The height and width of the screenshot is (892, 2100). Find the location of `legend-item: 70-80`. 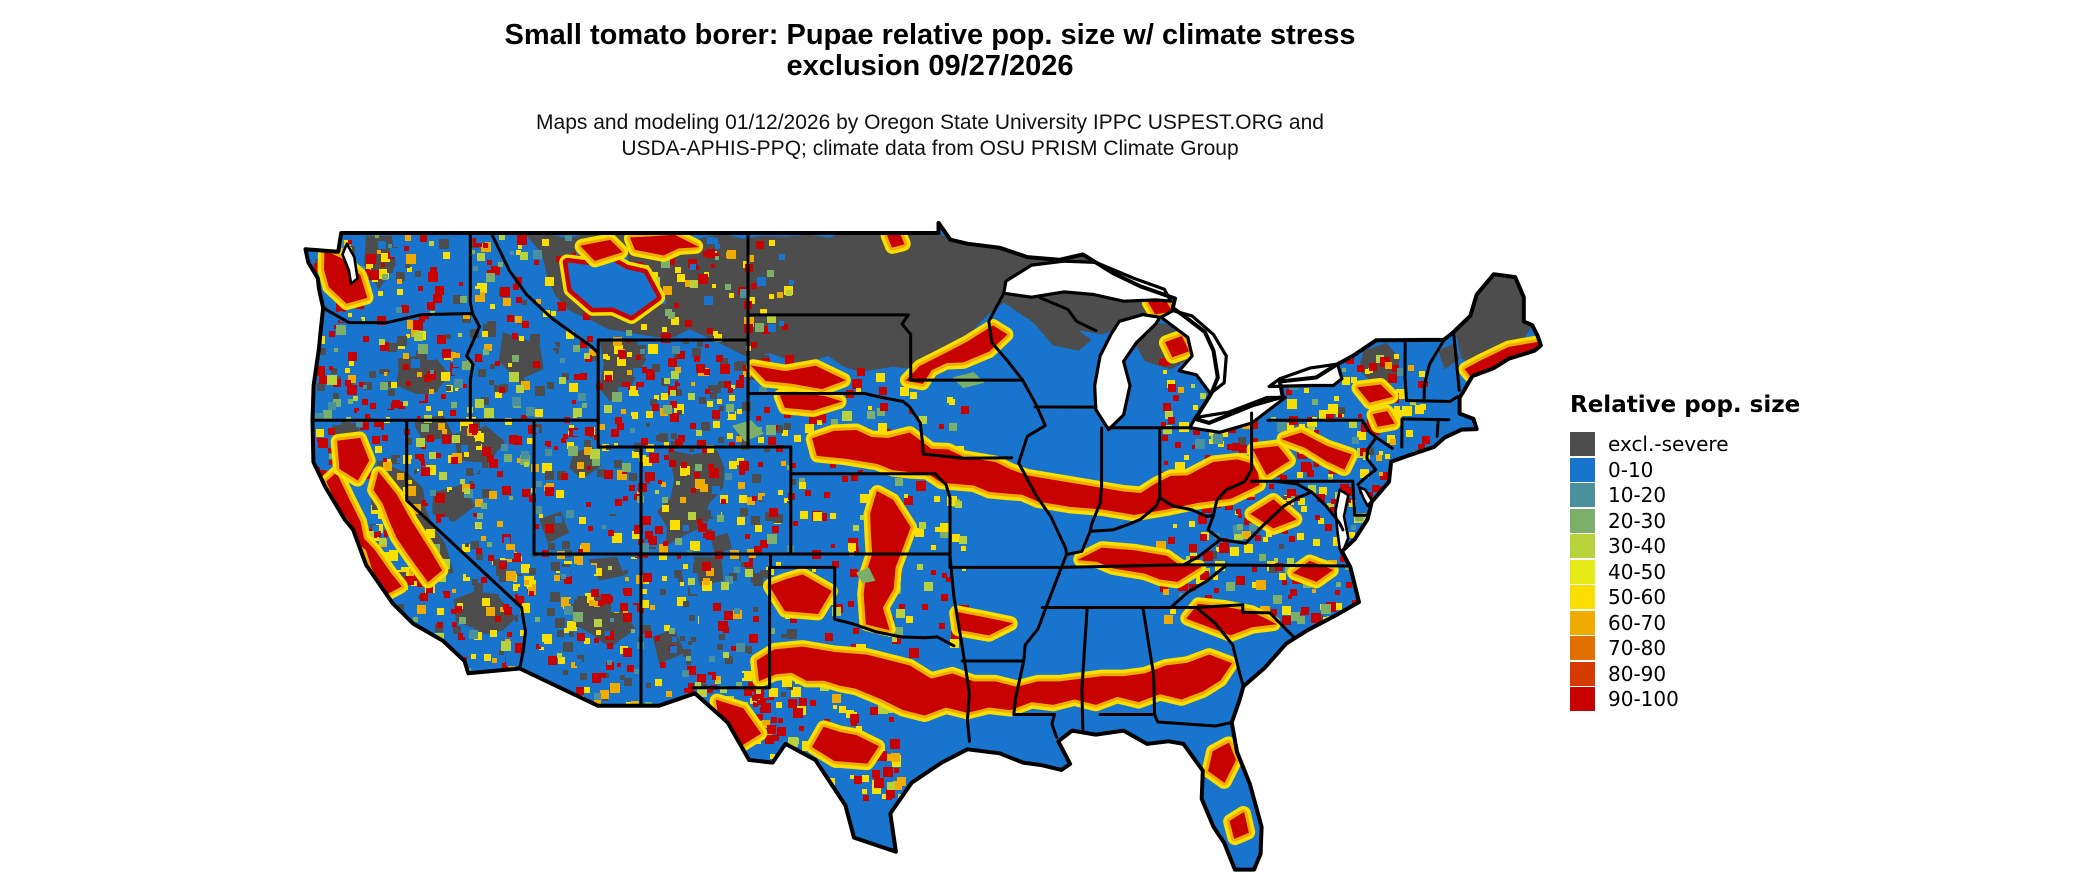

legend-item: 70-80 is located at coordinates (1685, 648).